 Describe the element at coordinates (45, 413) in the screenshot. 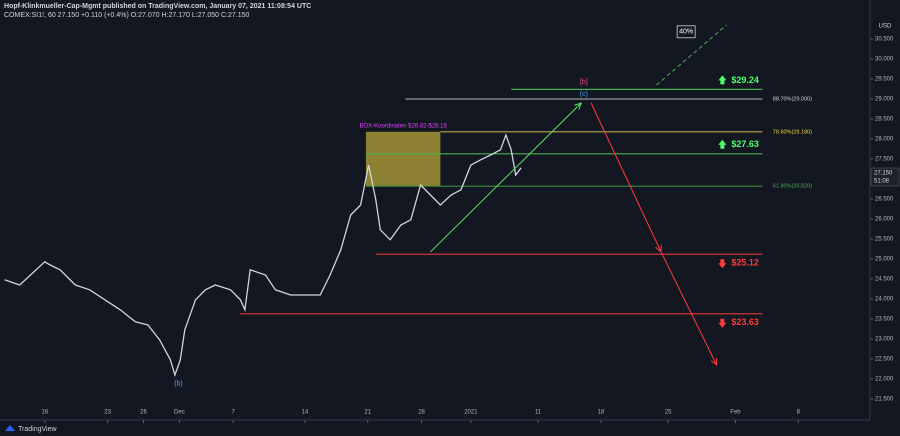

I see `x-tick-label: 16` at that location.